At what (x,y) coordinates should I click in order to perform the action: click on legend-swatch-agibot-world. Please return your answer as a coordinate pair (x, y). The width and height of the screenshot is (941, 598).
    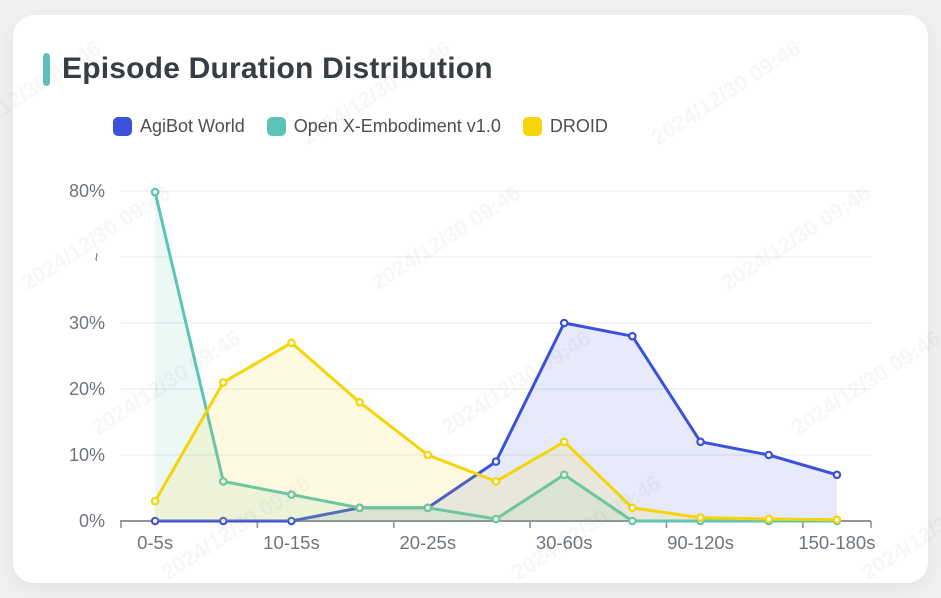
    Looking at the image, I should click on (122, 126).